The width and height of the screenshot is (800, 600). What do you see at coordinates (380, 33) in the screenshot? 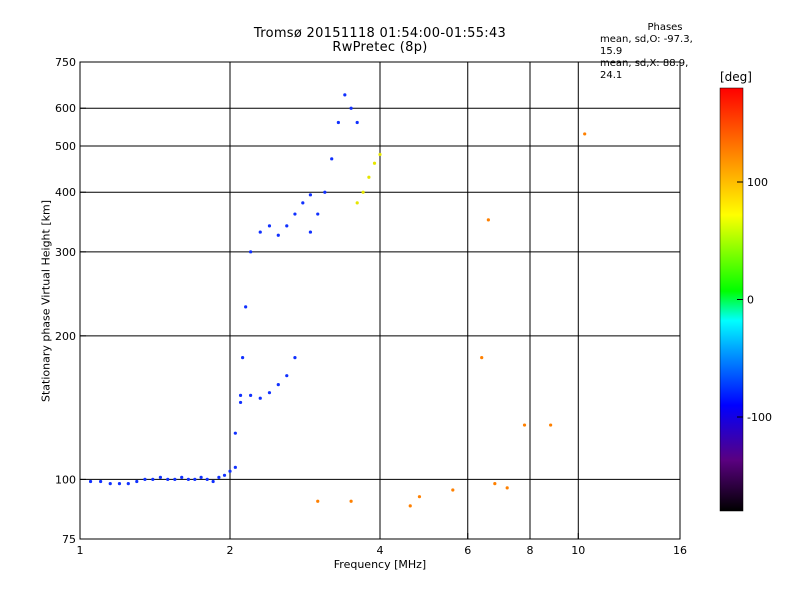
I see `chart-title: Tromsø 20151118 01:54:00-01:55:43` at bounding box center [380, 33].